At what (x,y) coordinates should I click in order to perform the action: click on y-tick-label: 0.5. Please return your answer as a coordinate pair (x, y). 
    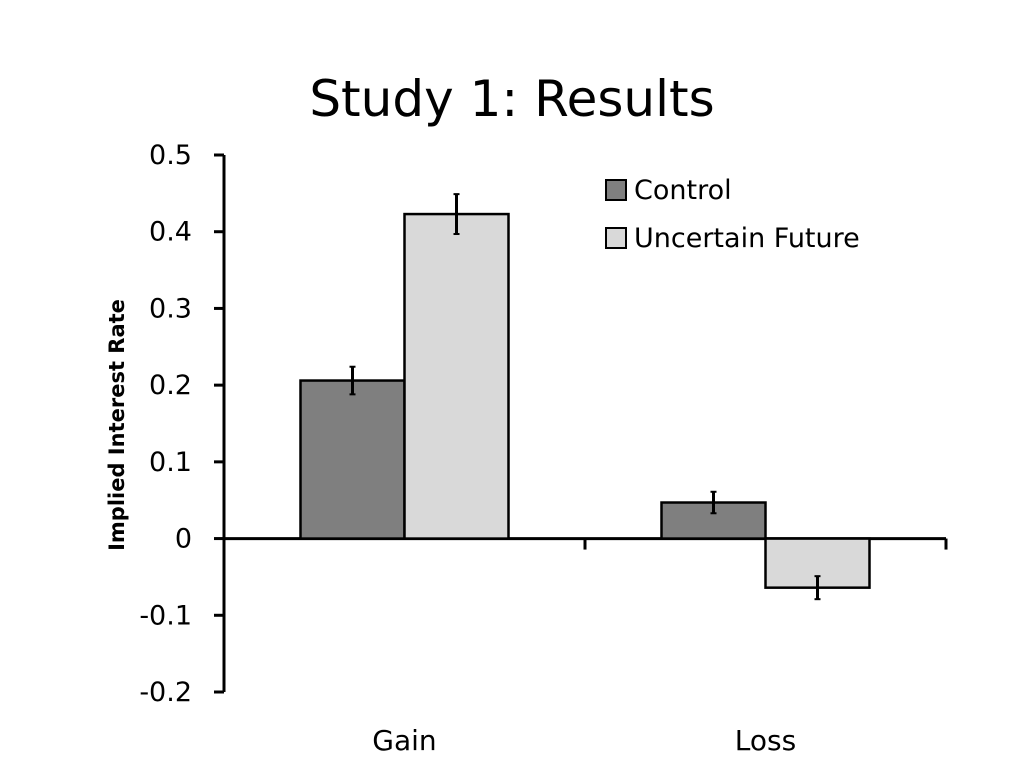
    Looking at the image, I should click on (170, 155).